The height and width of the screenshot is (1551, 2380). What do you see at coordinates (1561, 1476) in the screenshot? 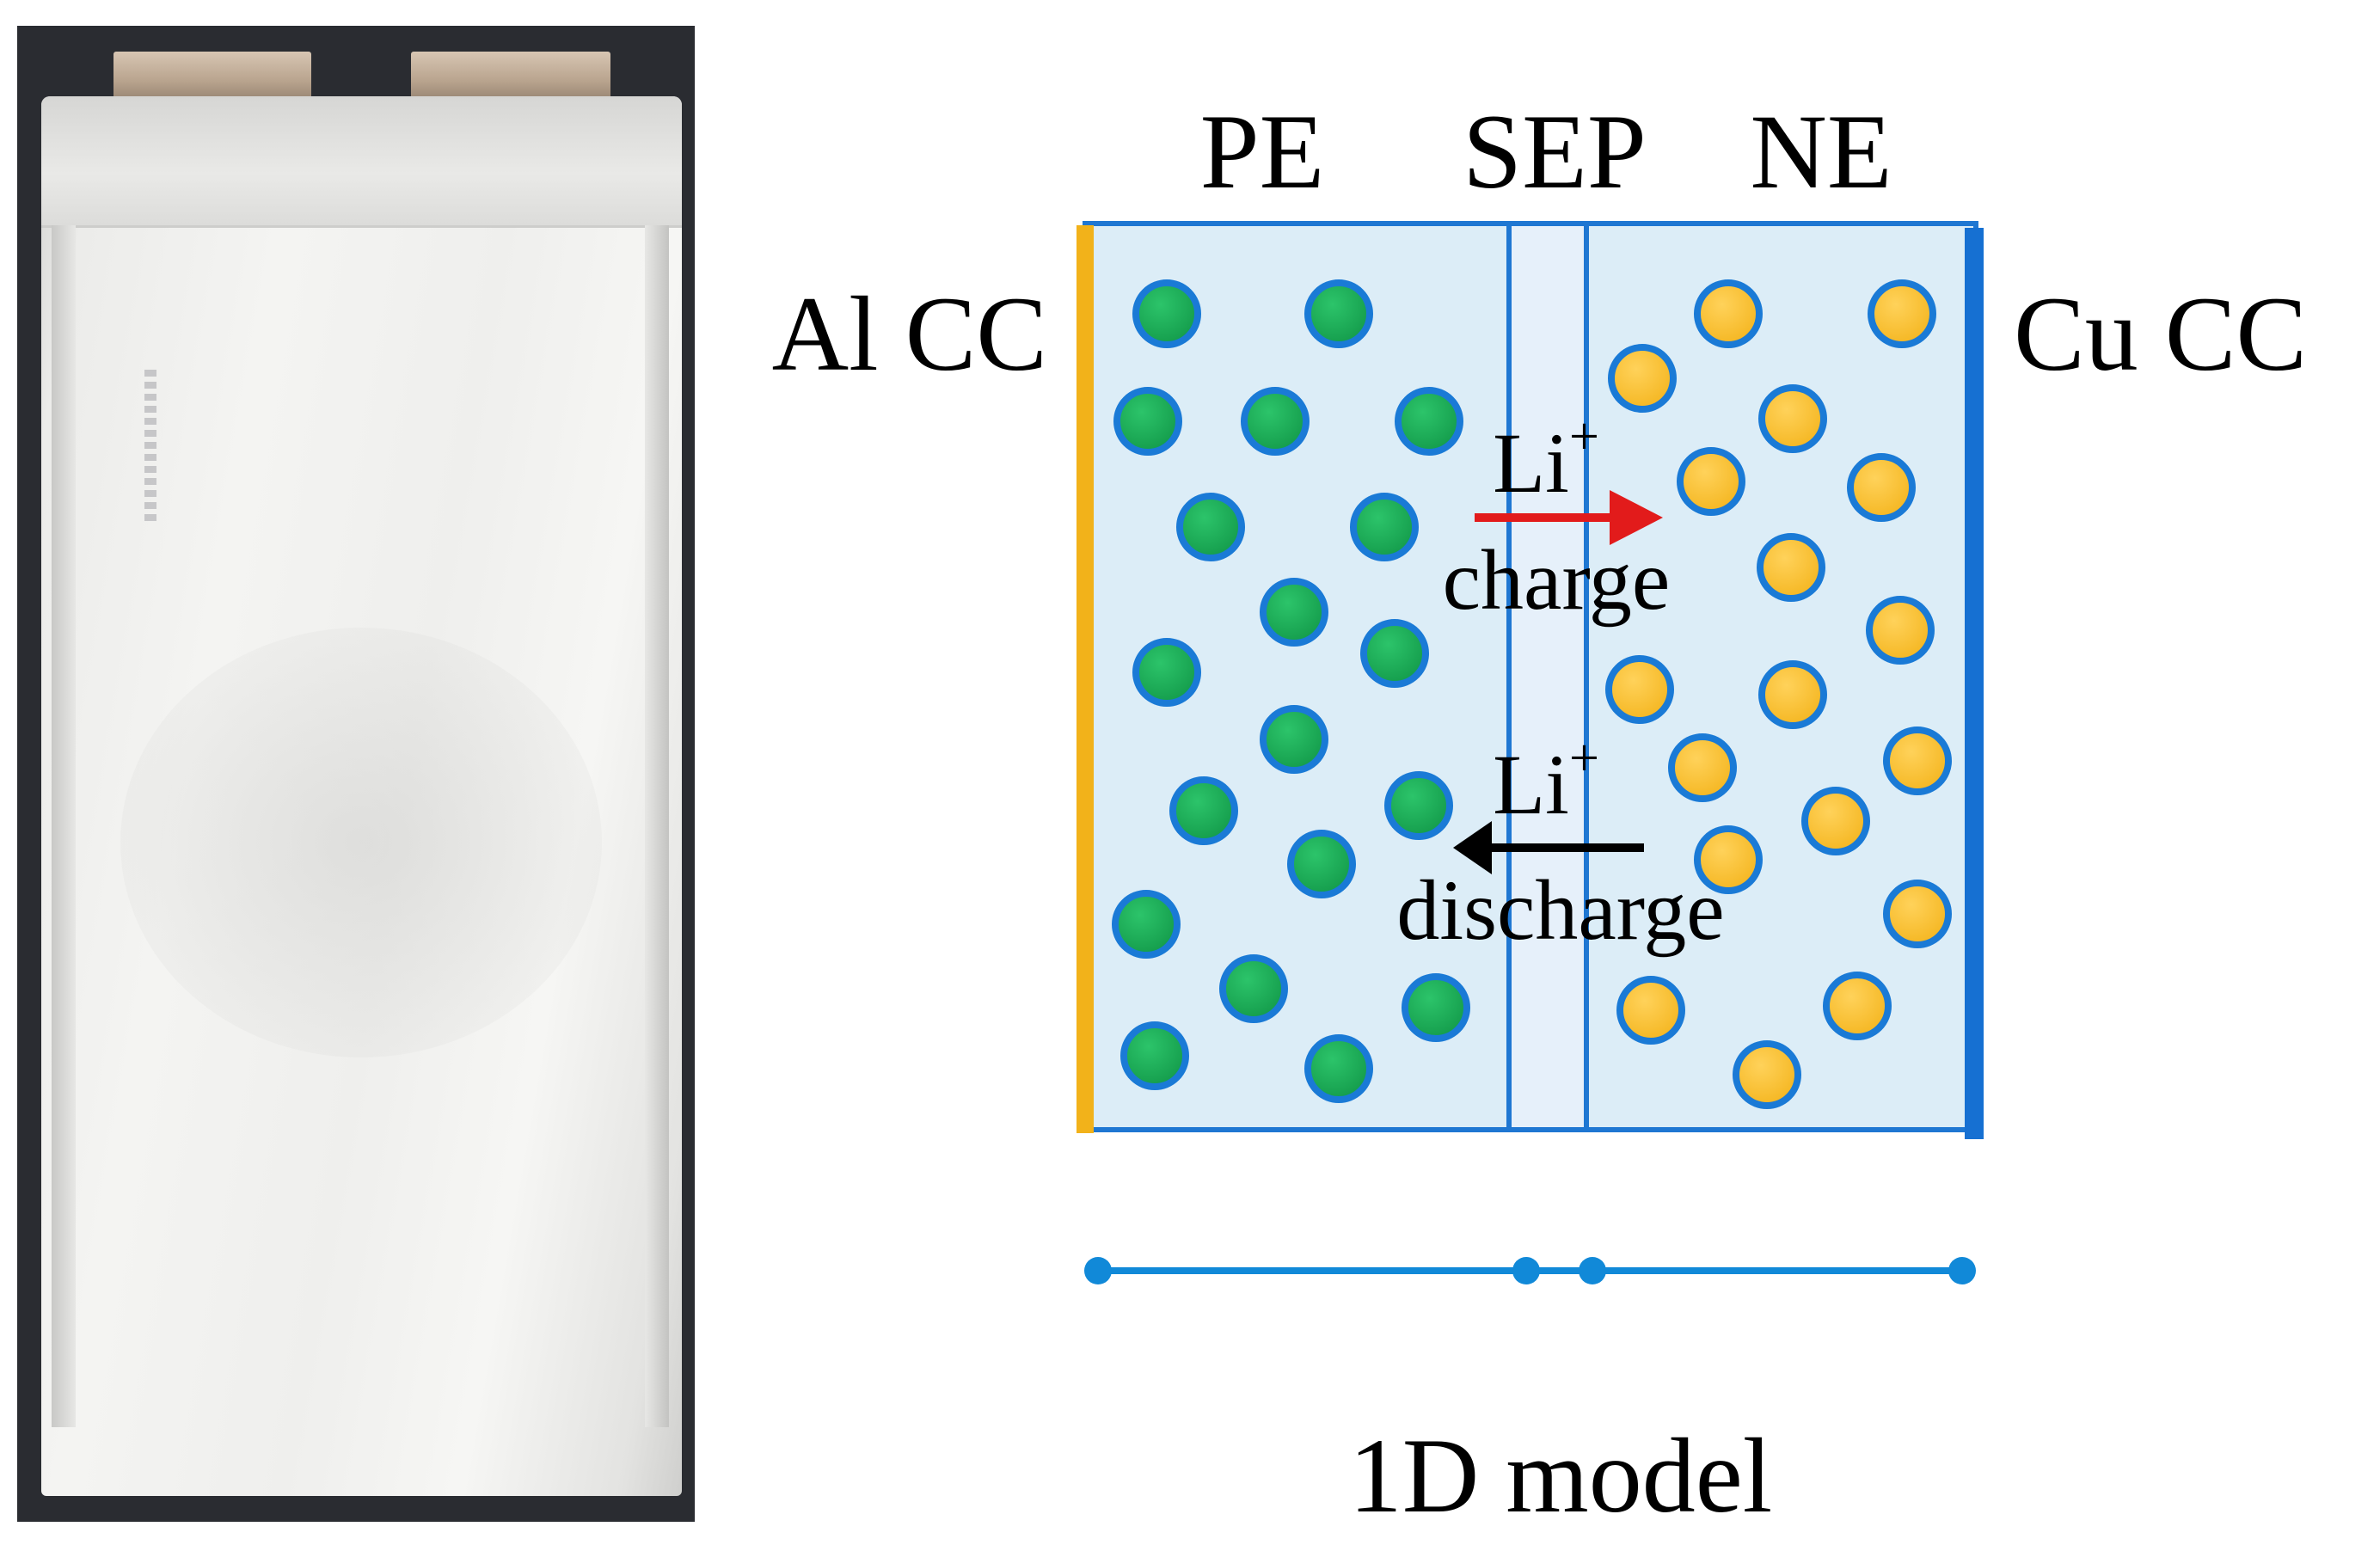
I see `model-label: 1D model` at bounding box center [1561, 1476].